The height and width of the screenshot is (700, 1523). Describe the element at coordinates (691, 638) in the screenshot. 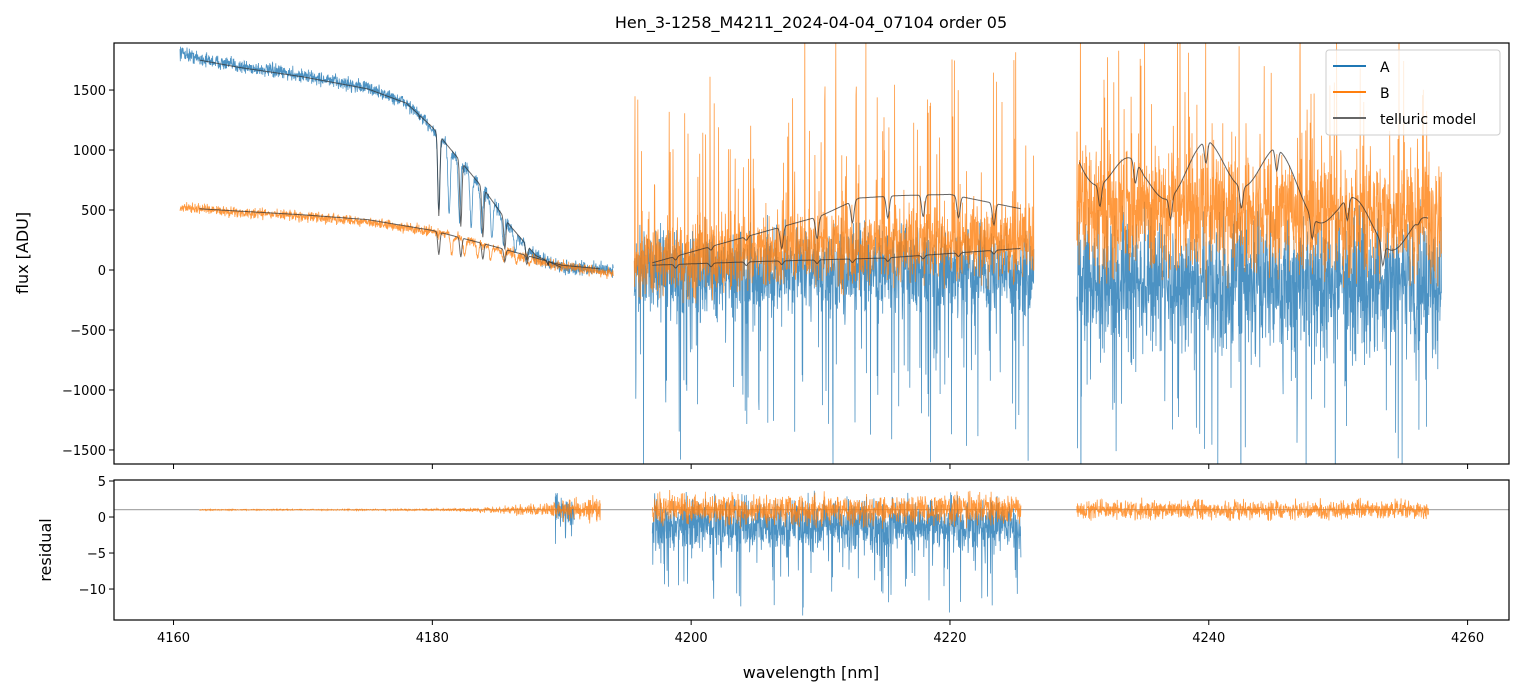

I see `xtick-label: 4200` at that location.